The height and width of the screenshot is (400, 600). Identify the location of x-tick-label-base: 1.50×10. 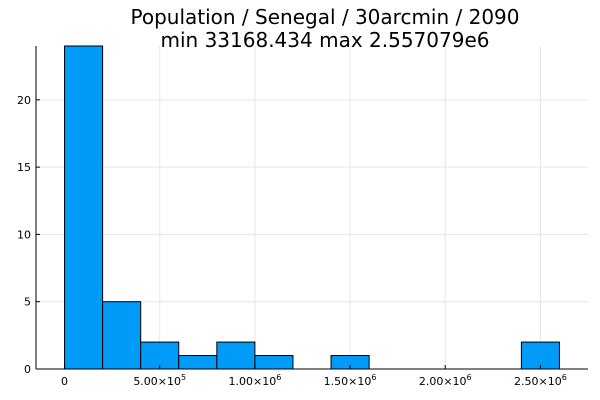
(348, 381).